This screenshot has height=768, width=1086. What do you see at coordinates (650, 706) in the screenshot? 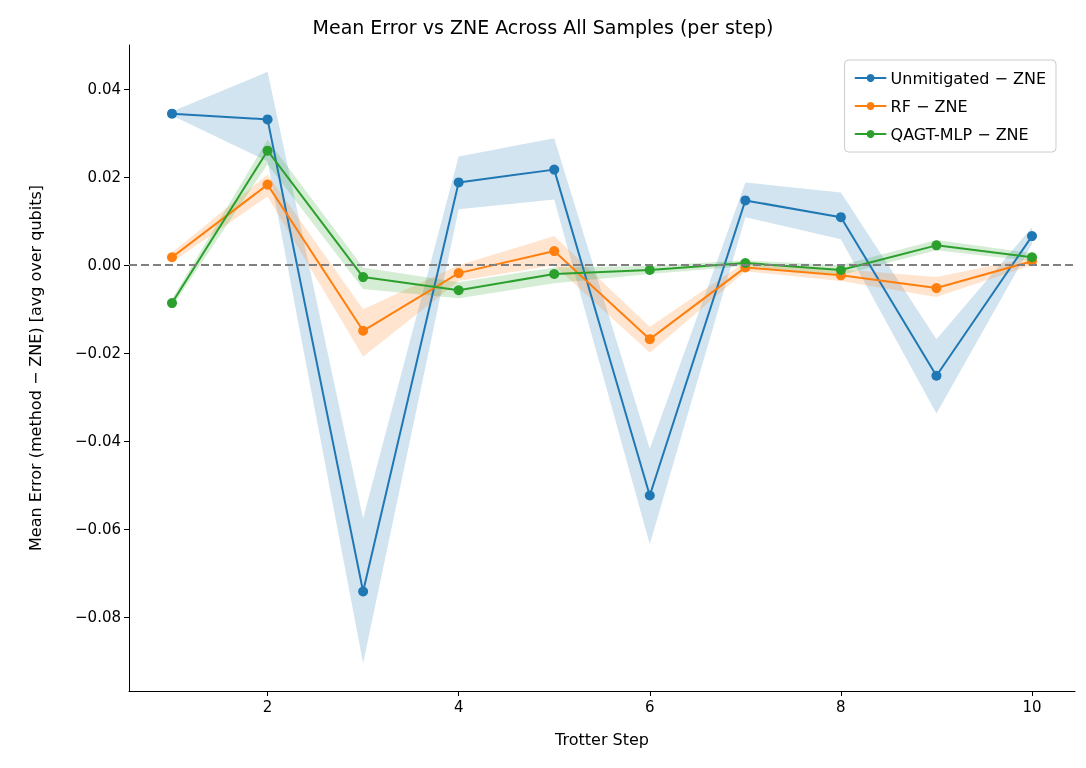
I see `x-tick-label: 6` at bounding box center [650, 706].